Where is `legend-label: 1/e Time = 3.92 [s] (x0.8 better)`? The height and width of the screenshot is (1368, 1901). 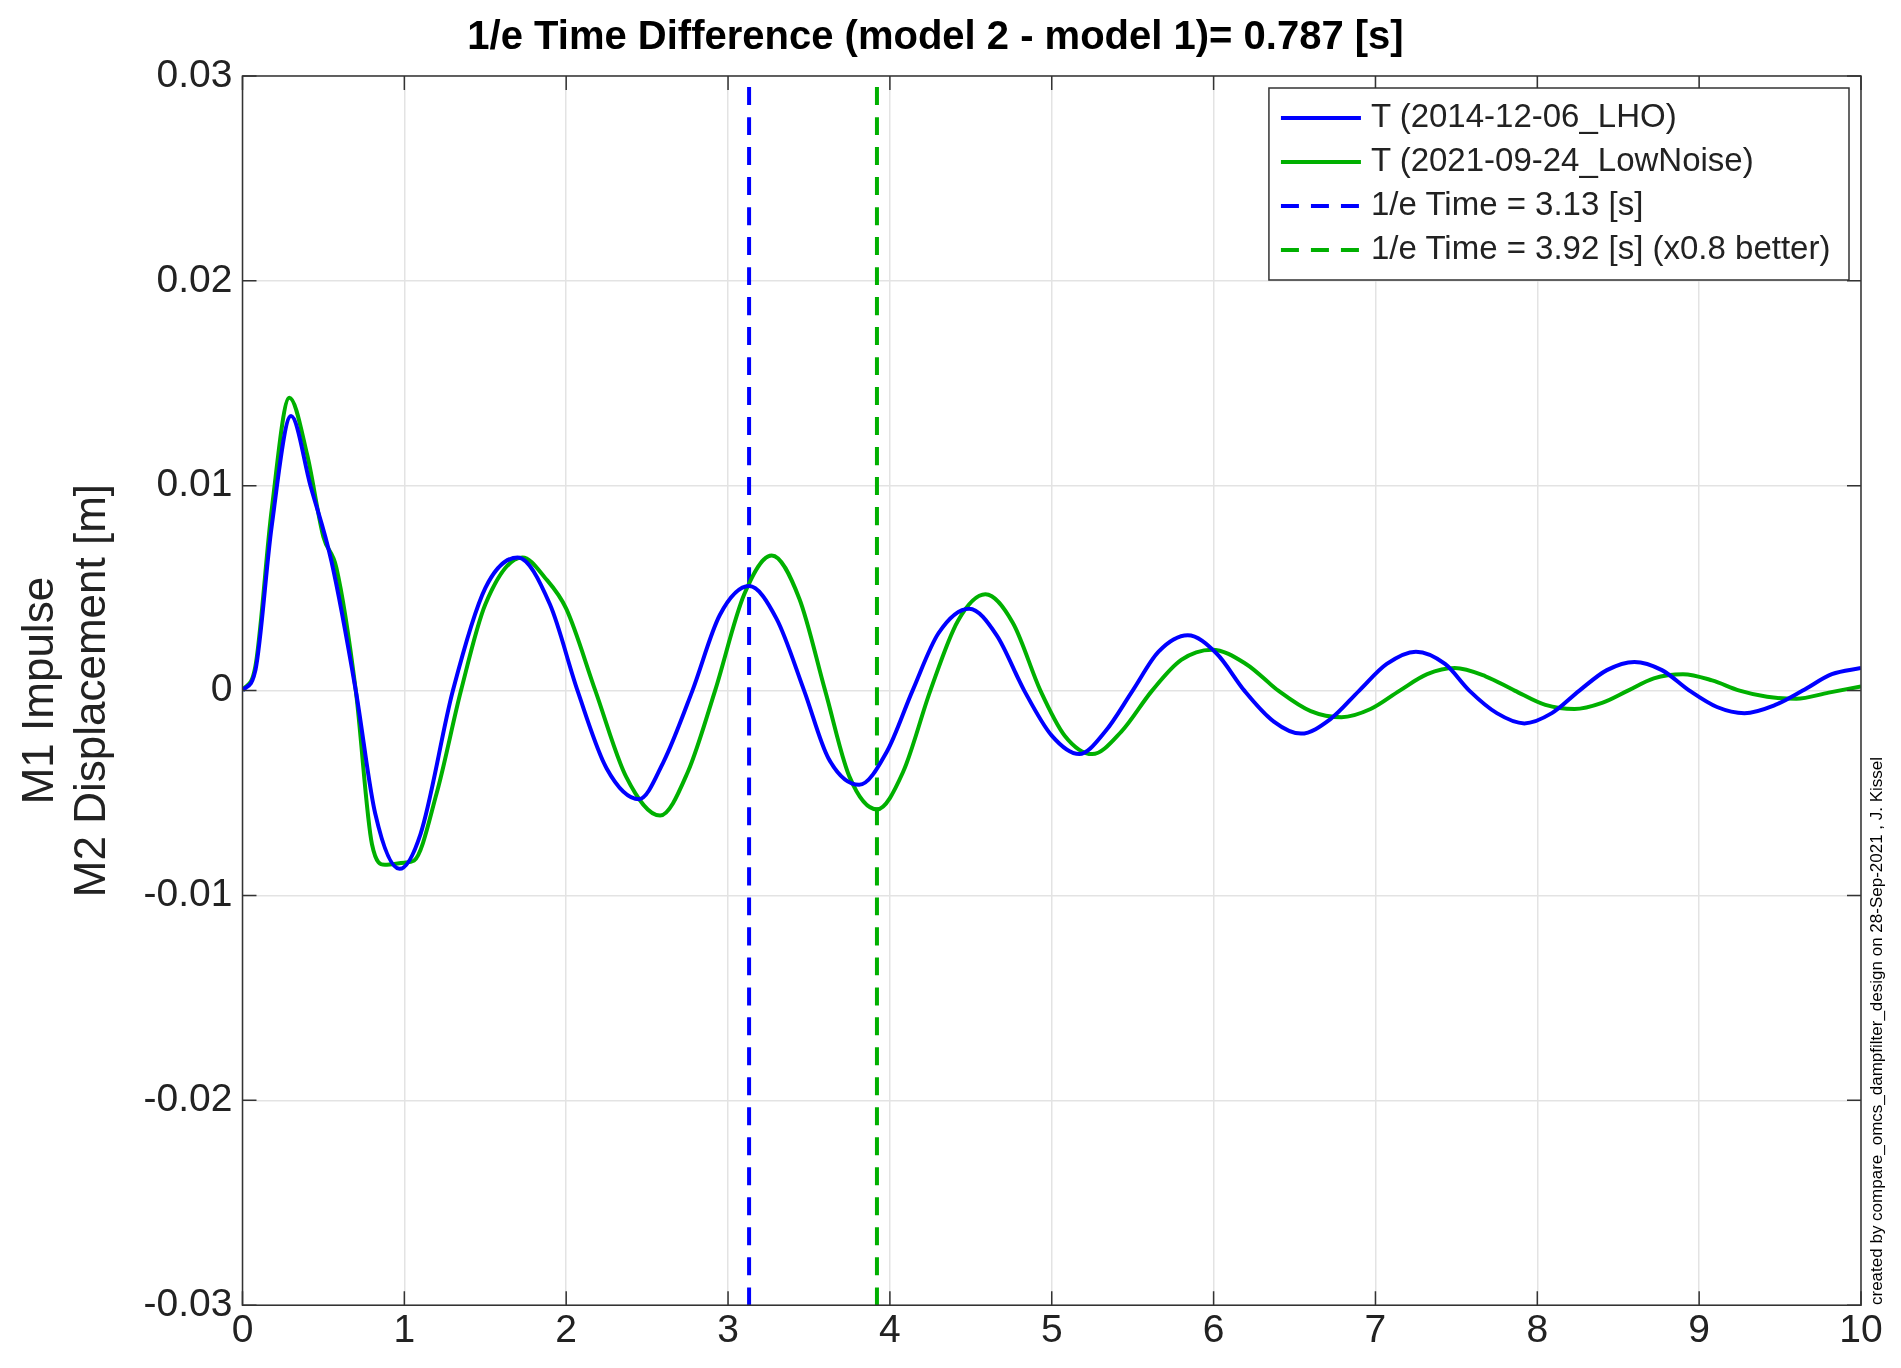
legend-label: 1/e Time = 3.92 [s] (x0.8 better) is located at coordinates (1600, 248).